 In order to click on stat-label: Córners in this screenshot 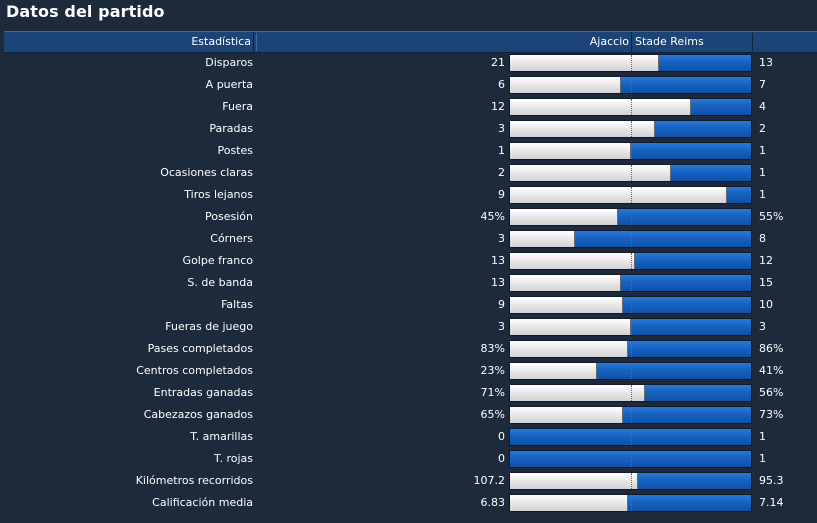, I will do `click(231, 238)`.